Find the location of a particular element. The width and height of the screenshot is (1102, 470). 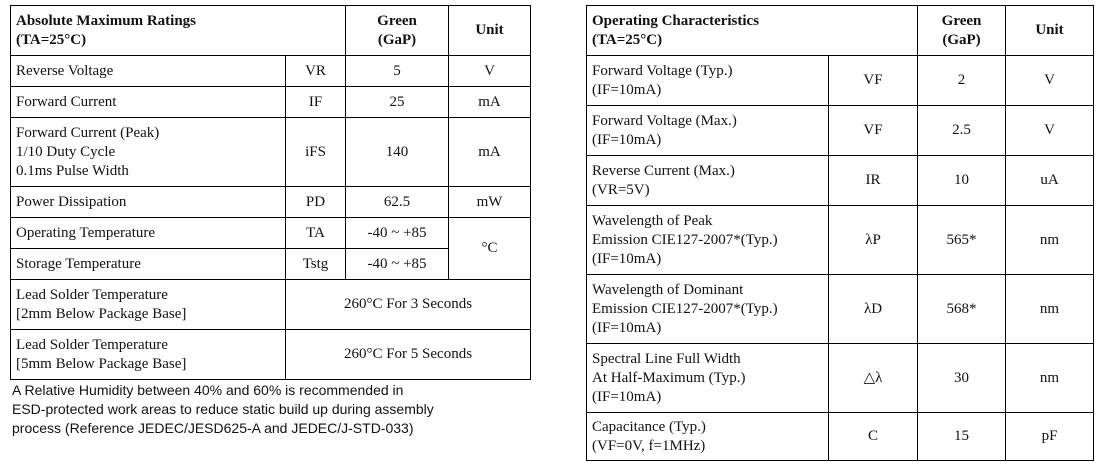

green: 140 is located at coordinates (397, 152).